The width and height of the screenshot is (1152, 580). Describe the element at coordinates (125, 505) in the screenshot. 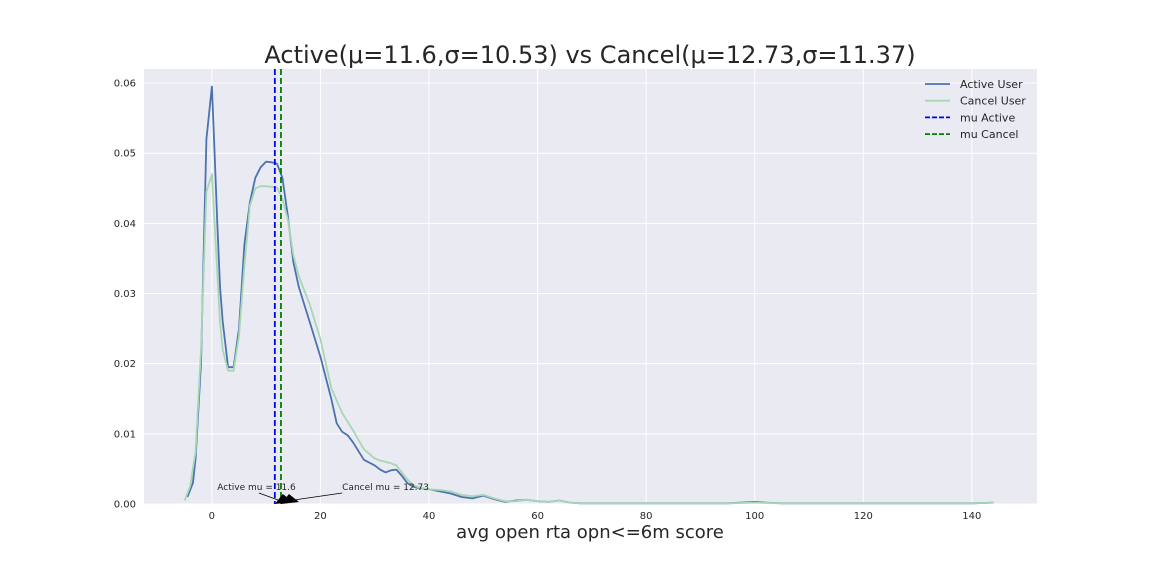

I see `y-tick-label: 0.00` at that location.